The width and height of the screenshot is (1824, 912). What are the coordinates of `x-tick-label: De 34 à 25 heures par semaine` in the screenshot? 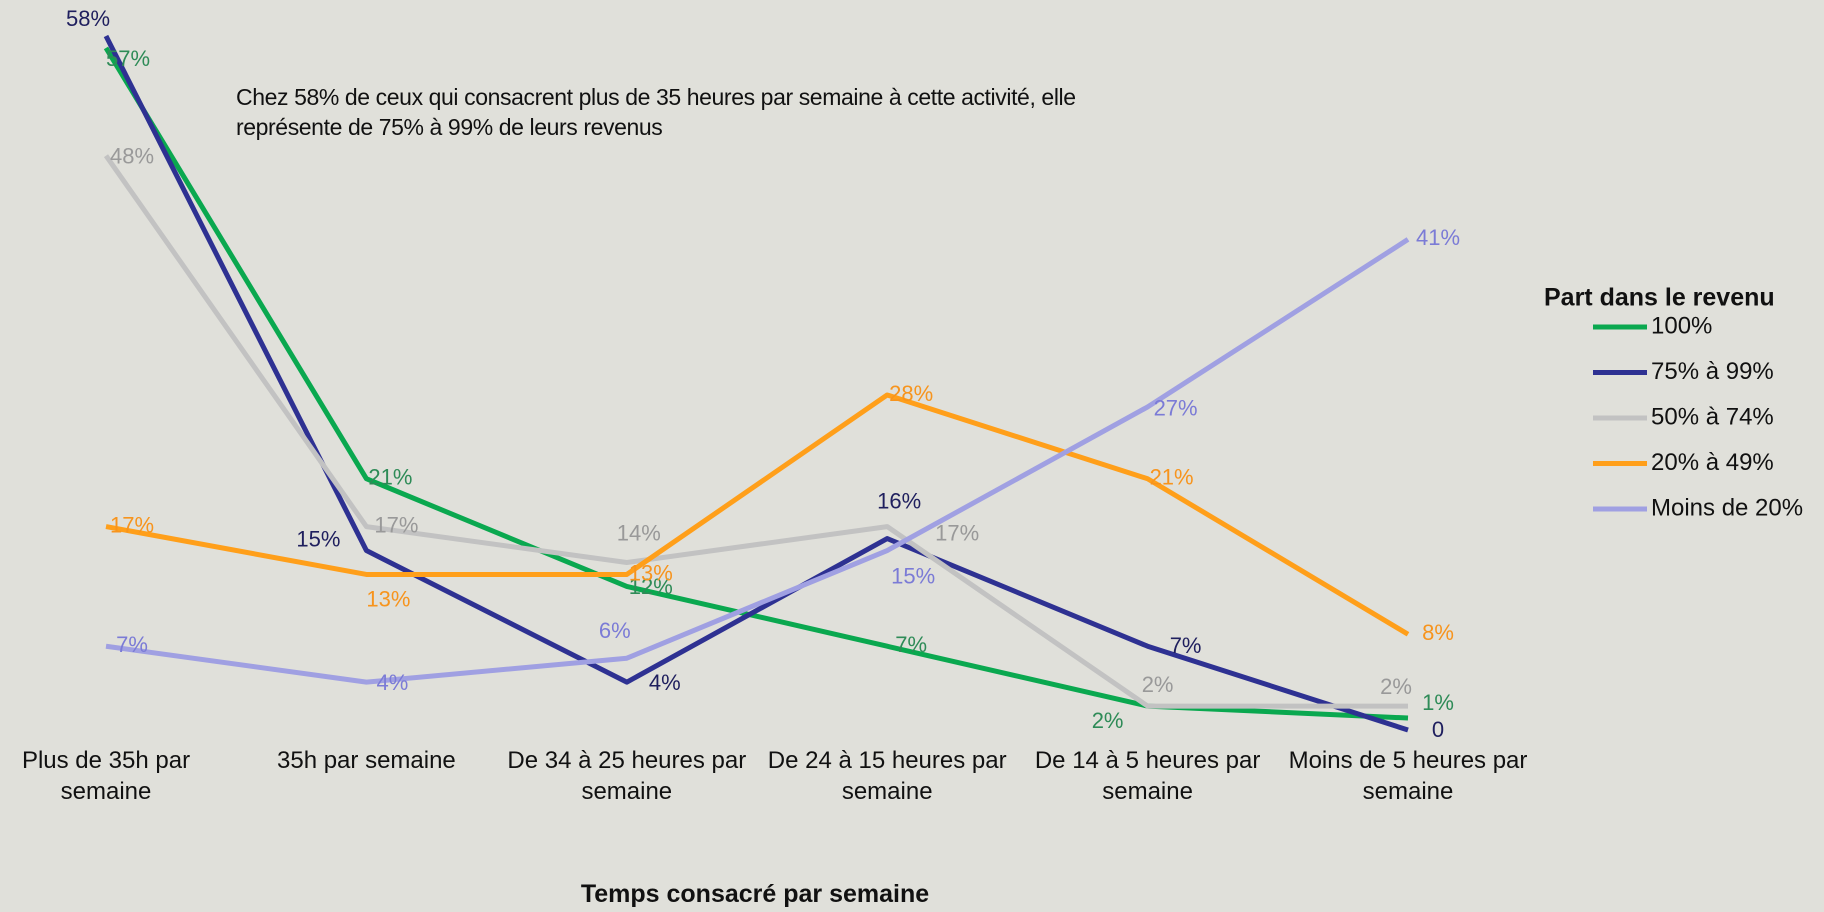 It's located at (627, 776).